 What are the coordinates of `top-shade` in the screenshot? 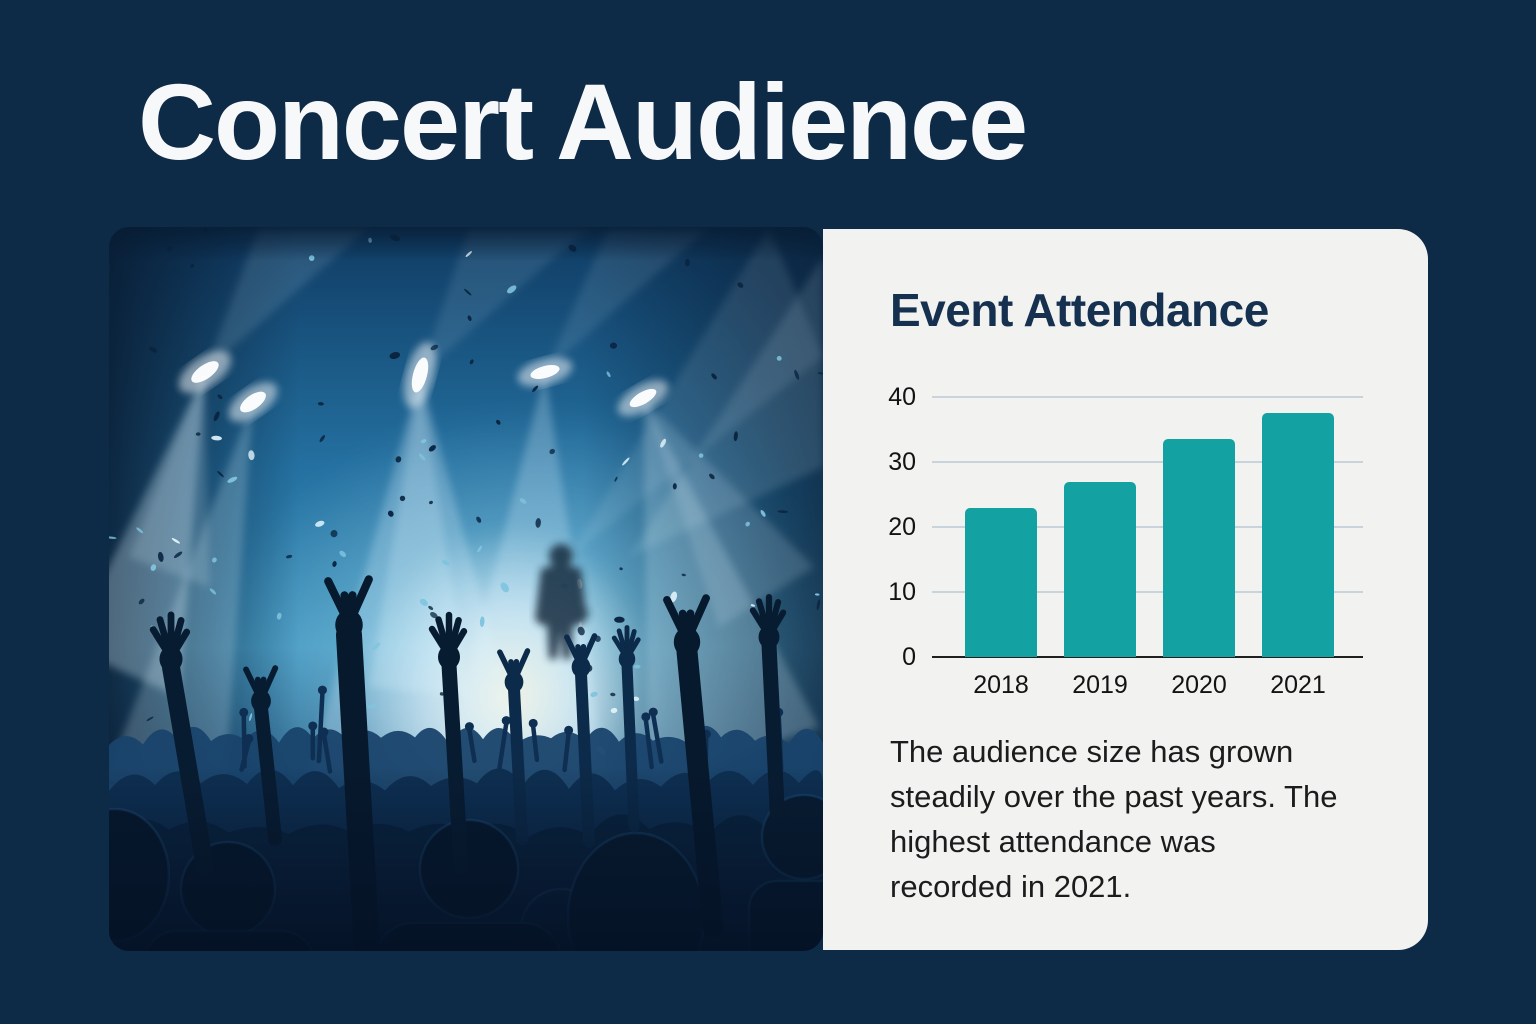 It's located at (466, 244).